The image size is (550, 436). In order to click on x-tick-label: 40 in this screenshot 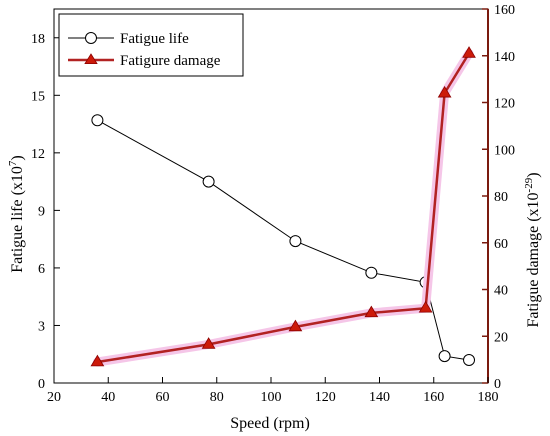, I will do `click(108, 397)`.